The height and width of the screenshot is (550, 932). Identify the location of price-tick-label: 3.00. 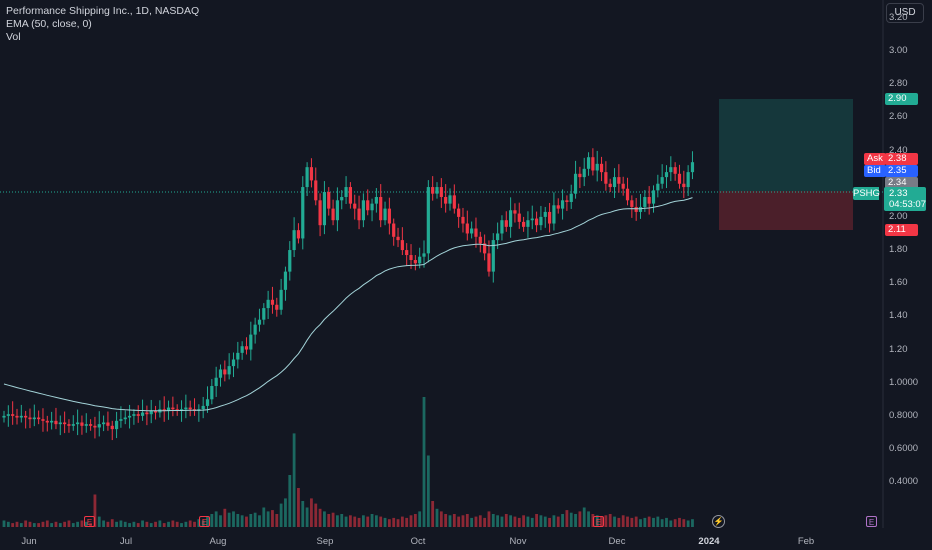
(898, 51).